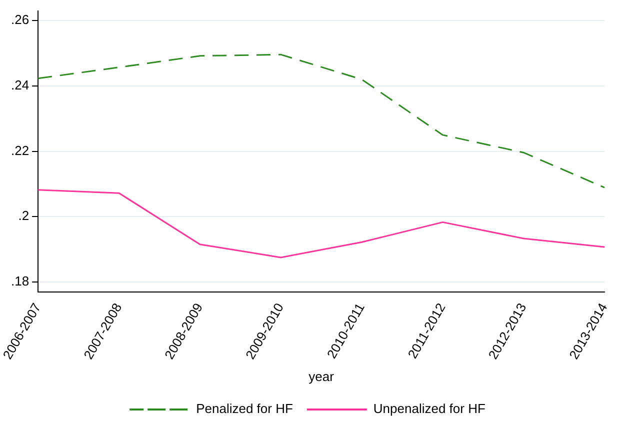 The width and height of the screenshot is (621, 432). Describe the element at coordinates (20, 150) in the screenshot. I see `y-tick-label: .22` at that location.